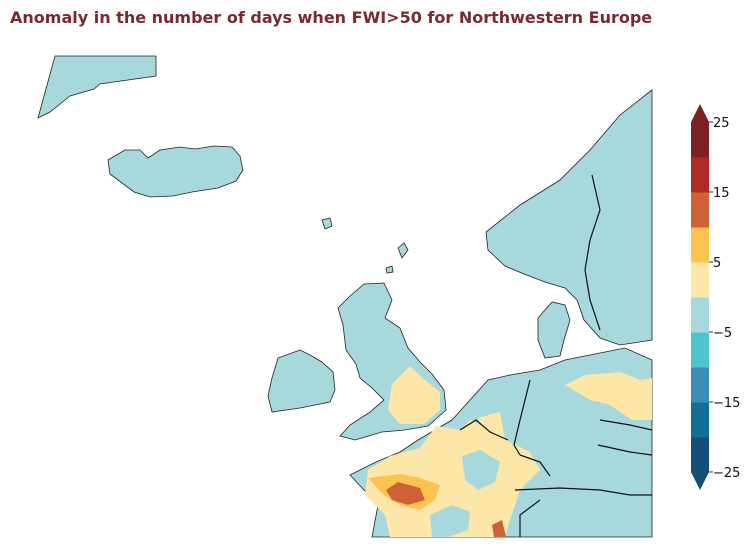 This screenshot has height=547, width=751. Describe the element at coordinates (301, 381) in the screenshot. I see `ireland` at that location.